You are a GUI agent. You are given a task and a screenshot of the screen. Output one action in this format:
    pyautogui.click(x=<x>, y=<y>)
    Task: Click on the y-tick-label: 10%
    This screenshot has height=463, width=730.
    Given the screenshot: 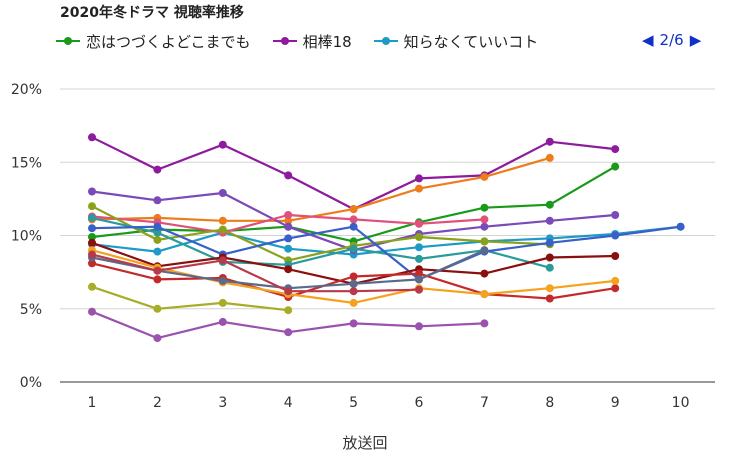 What is the action you would take?
    pyautogui.click(x=26, y=237)
    